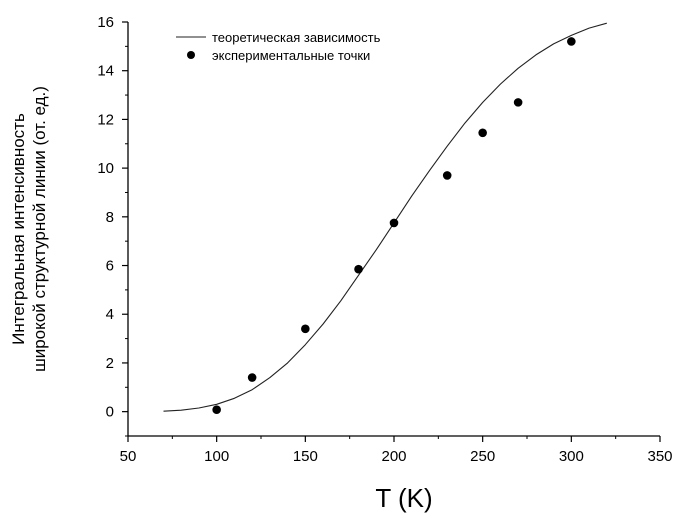  Describe the element at coordinates (128, 456) in the screenshot. I see `x-tick-label: 50` at that location.